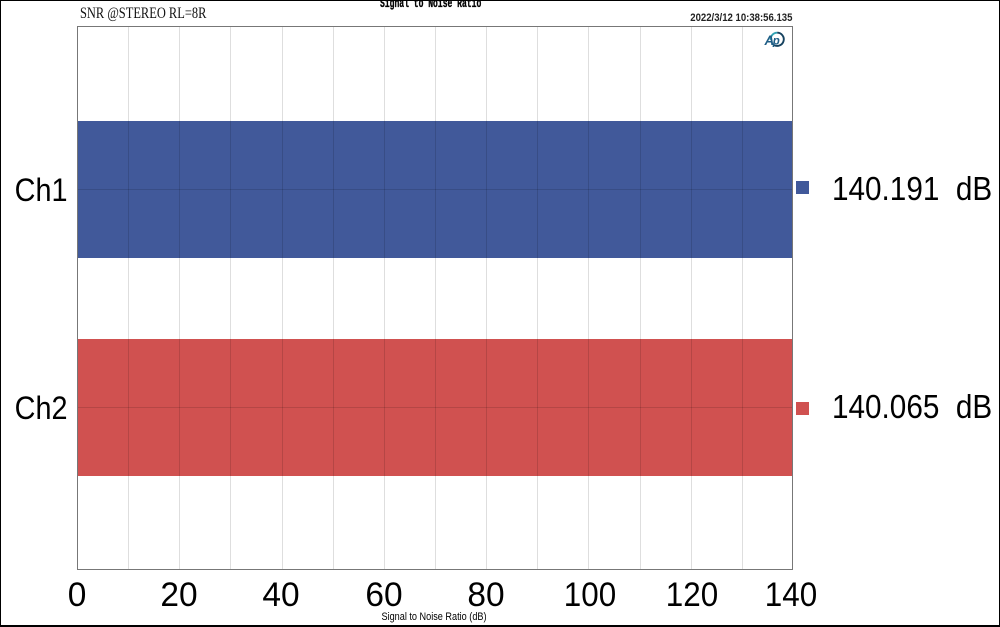 The width and height of the screenshot is (1000, 627). What do you see at coordinates (776, 41) in the screenshot?
I see `svg-text: p` at bounding box center [776, 41].